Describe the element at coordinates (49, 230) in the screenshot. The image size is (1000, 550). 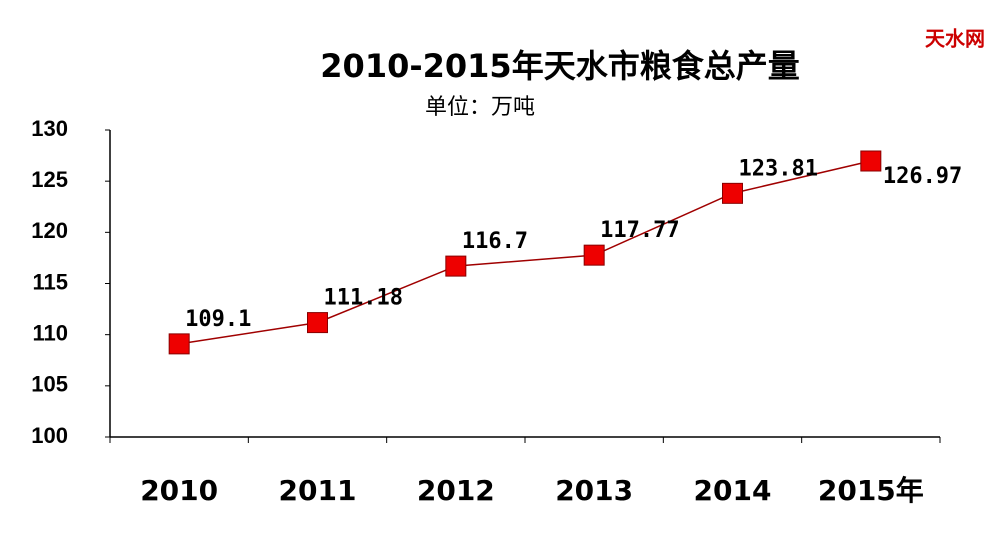
I see `y-tick-label: 120` at that location.